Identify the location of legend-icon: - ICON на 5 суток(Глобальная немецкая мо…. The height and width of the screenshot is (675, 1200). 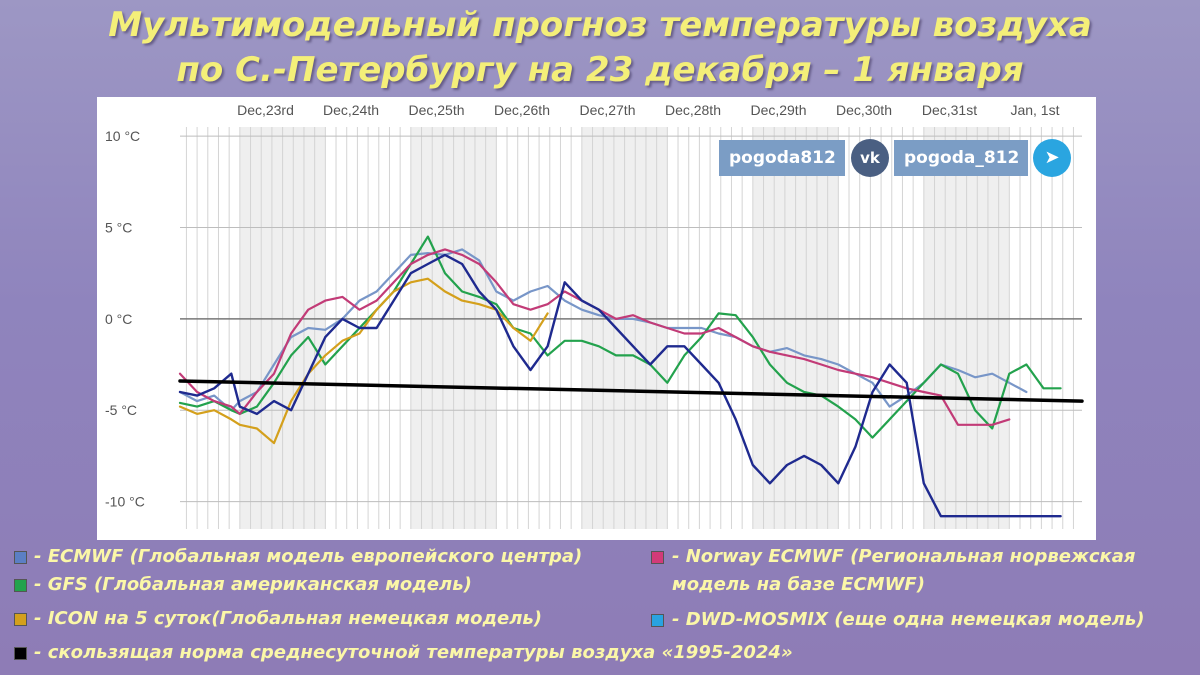
(288, 618).